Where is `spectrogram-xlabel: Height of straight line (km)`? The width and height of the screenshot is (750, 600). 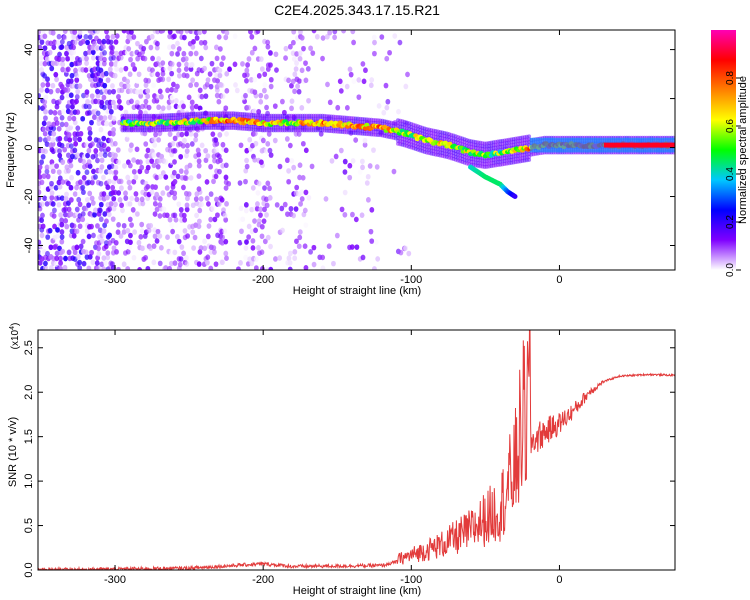
spectrogram-xlabel: Height of straight line (km) is located at coordinates (357, 291).